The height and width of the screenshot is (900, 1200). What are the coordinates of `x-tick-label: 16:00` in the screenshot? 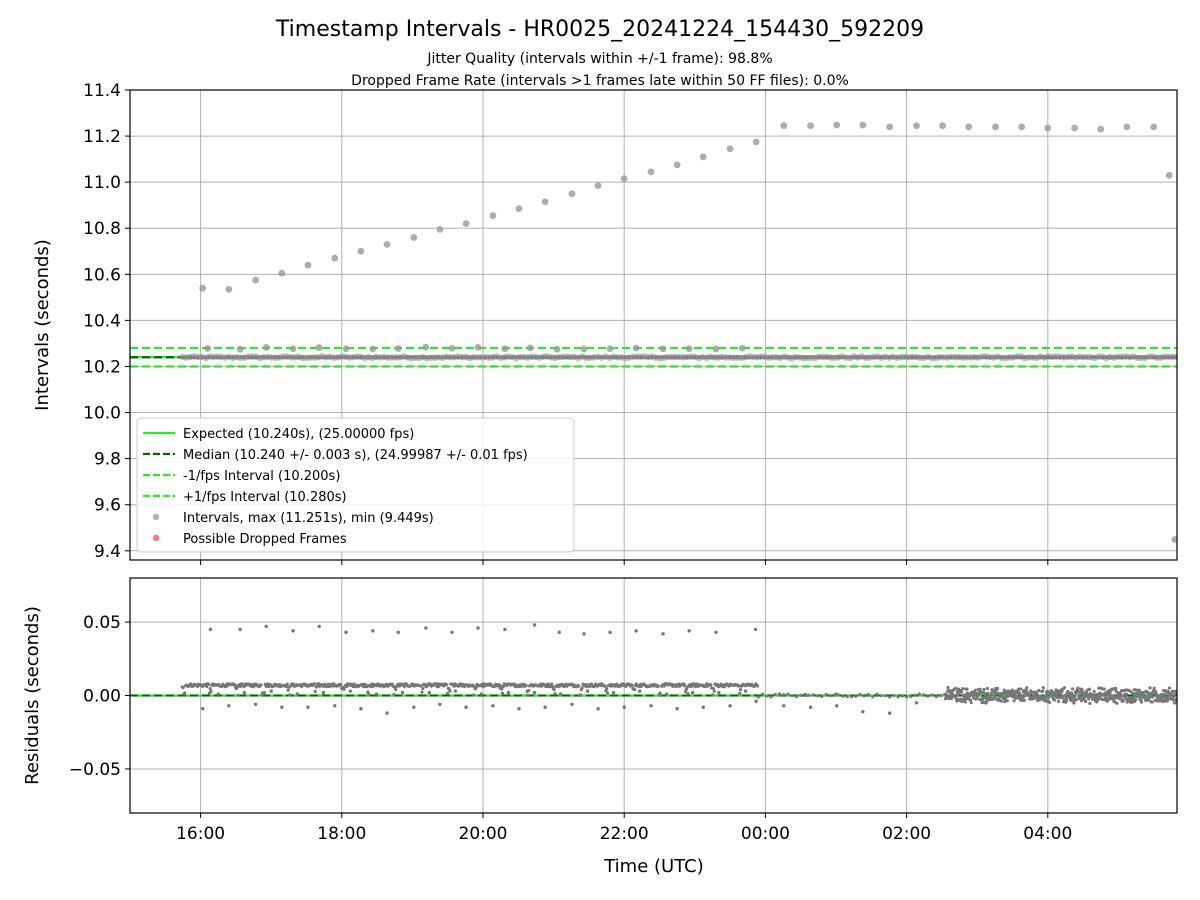 It's located at (200, 834).